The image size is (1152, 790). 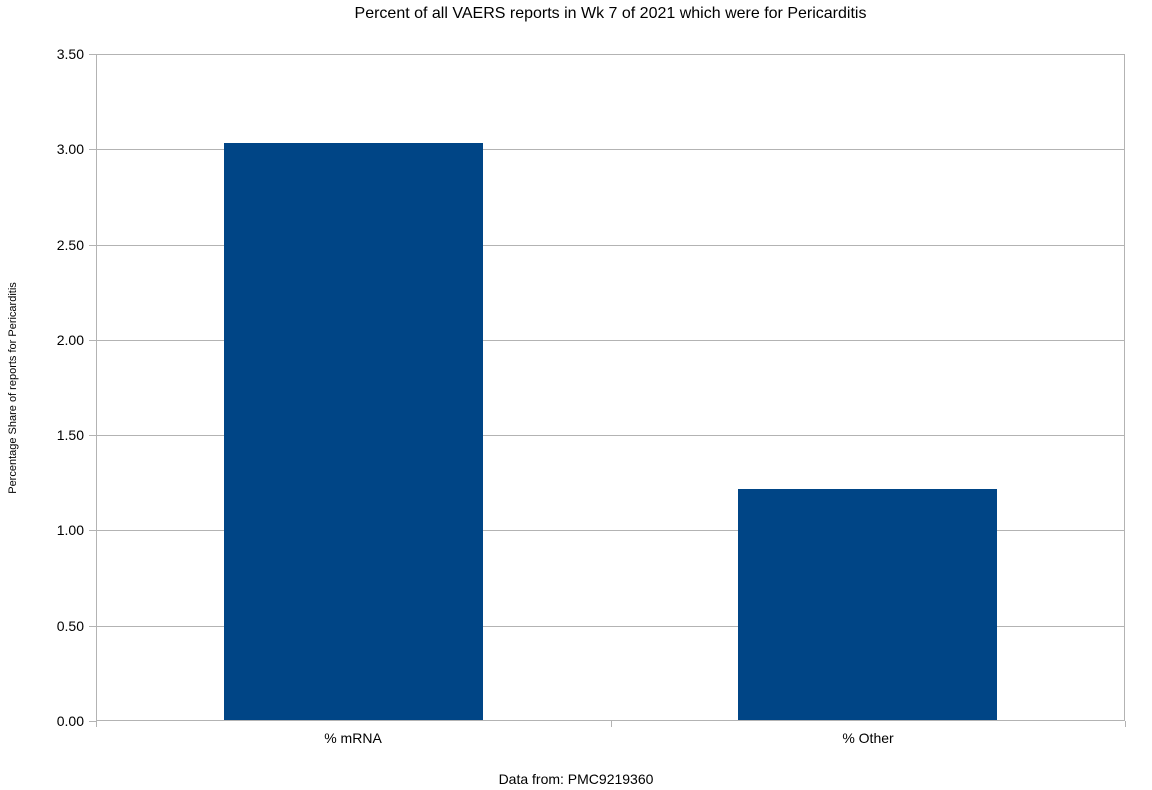 What do you see at coordinates (70, 149) in the screenshot?
I see `y-tick-label: 3.00` at bounding box center [70, 149].